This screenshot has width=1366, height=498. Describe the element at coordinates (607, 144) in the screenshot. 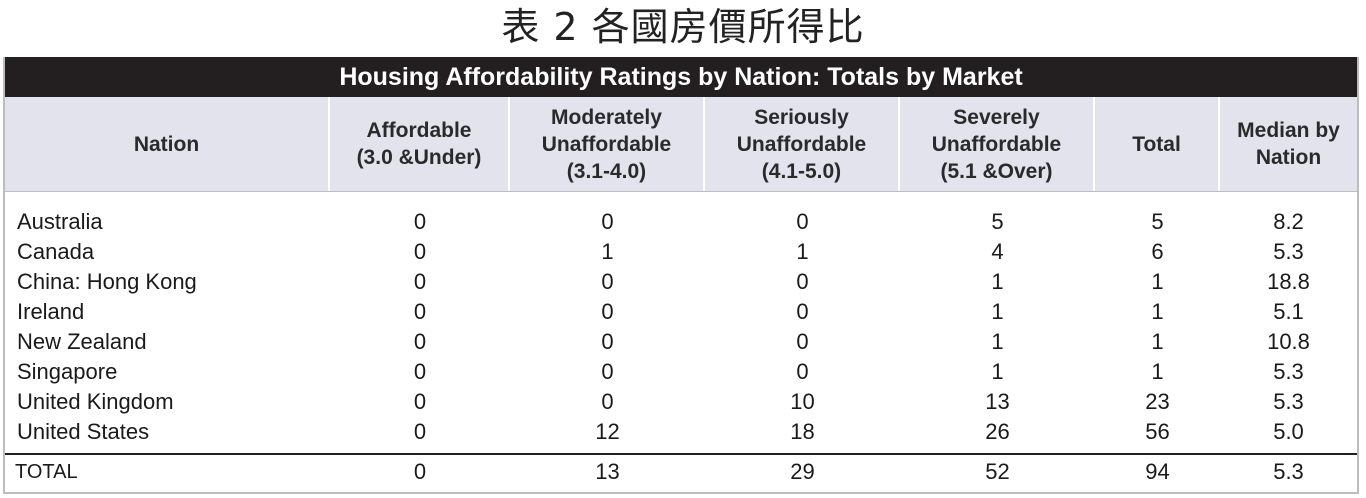

I see `column-header-moderately-unaffordable: Moderately Unaffordable (3.1-4.0)` at that location.